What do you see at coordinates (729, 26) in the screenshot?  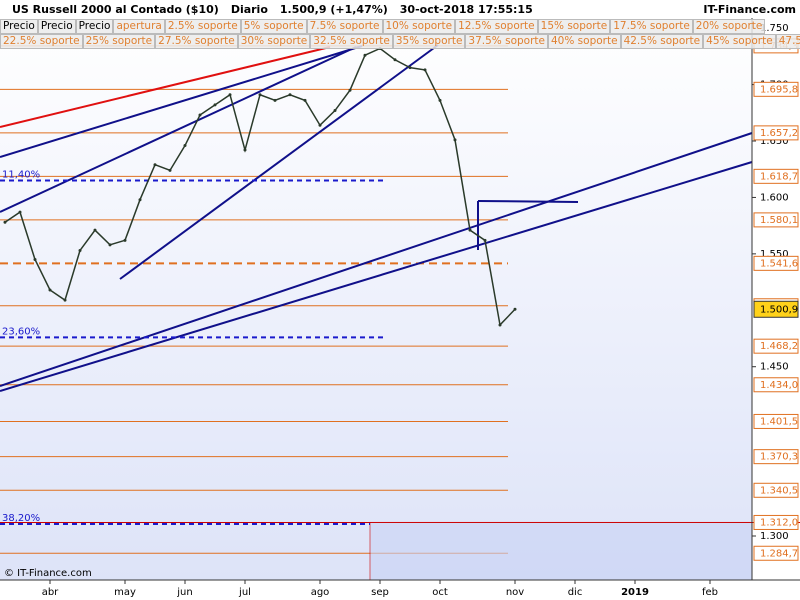 I see `toolbar-button: 20% soporte` at bounding box center [729, 26].